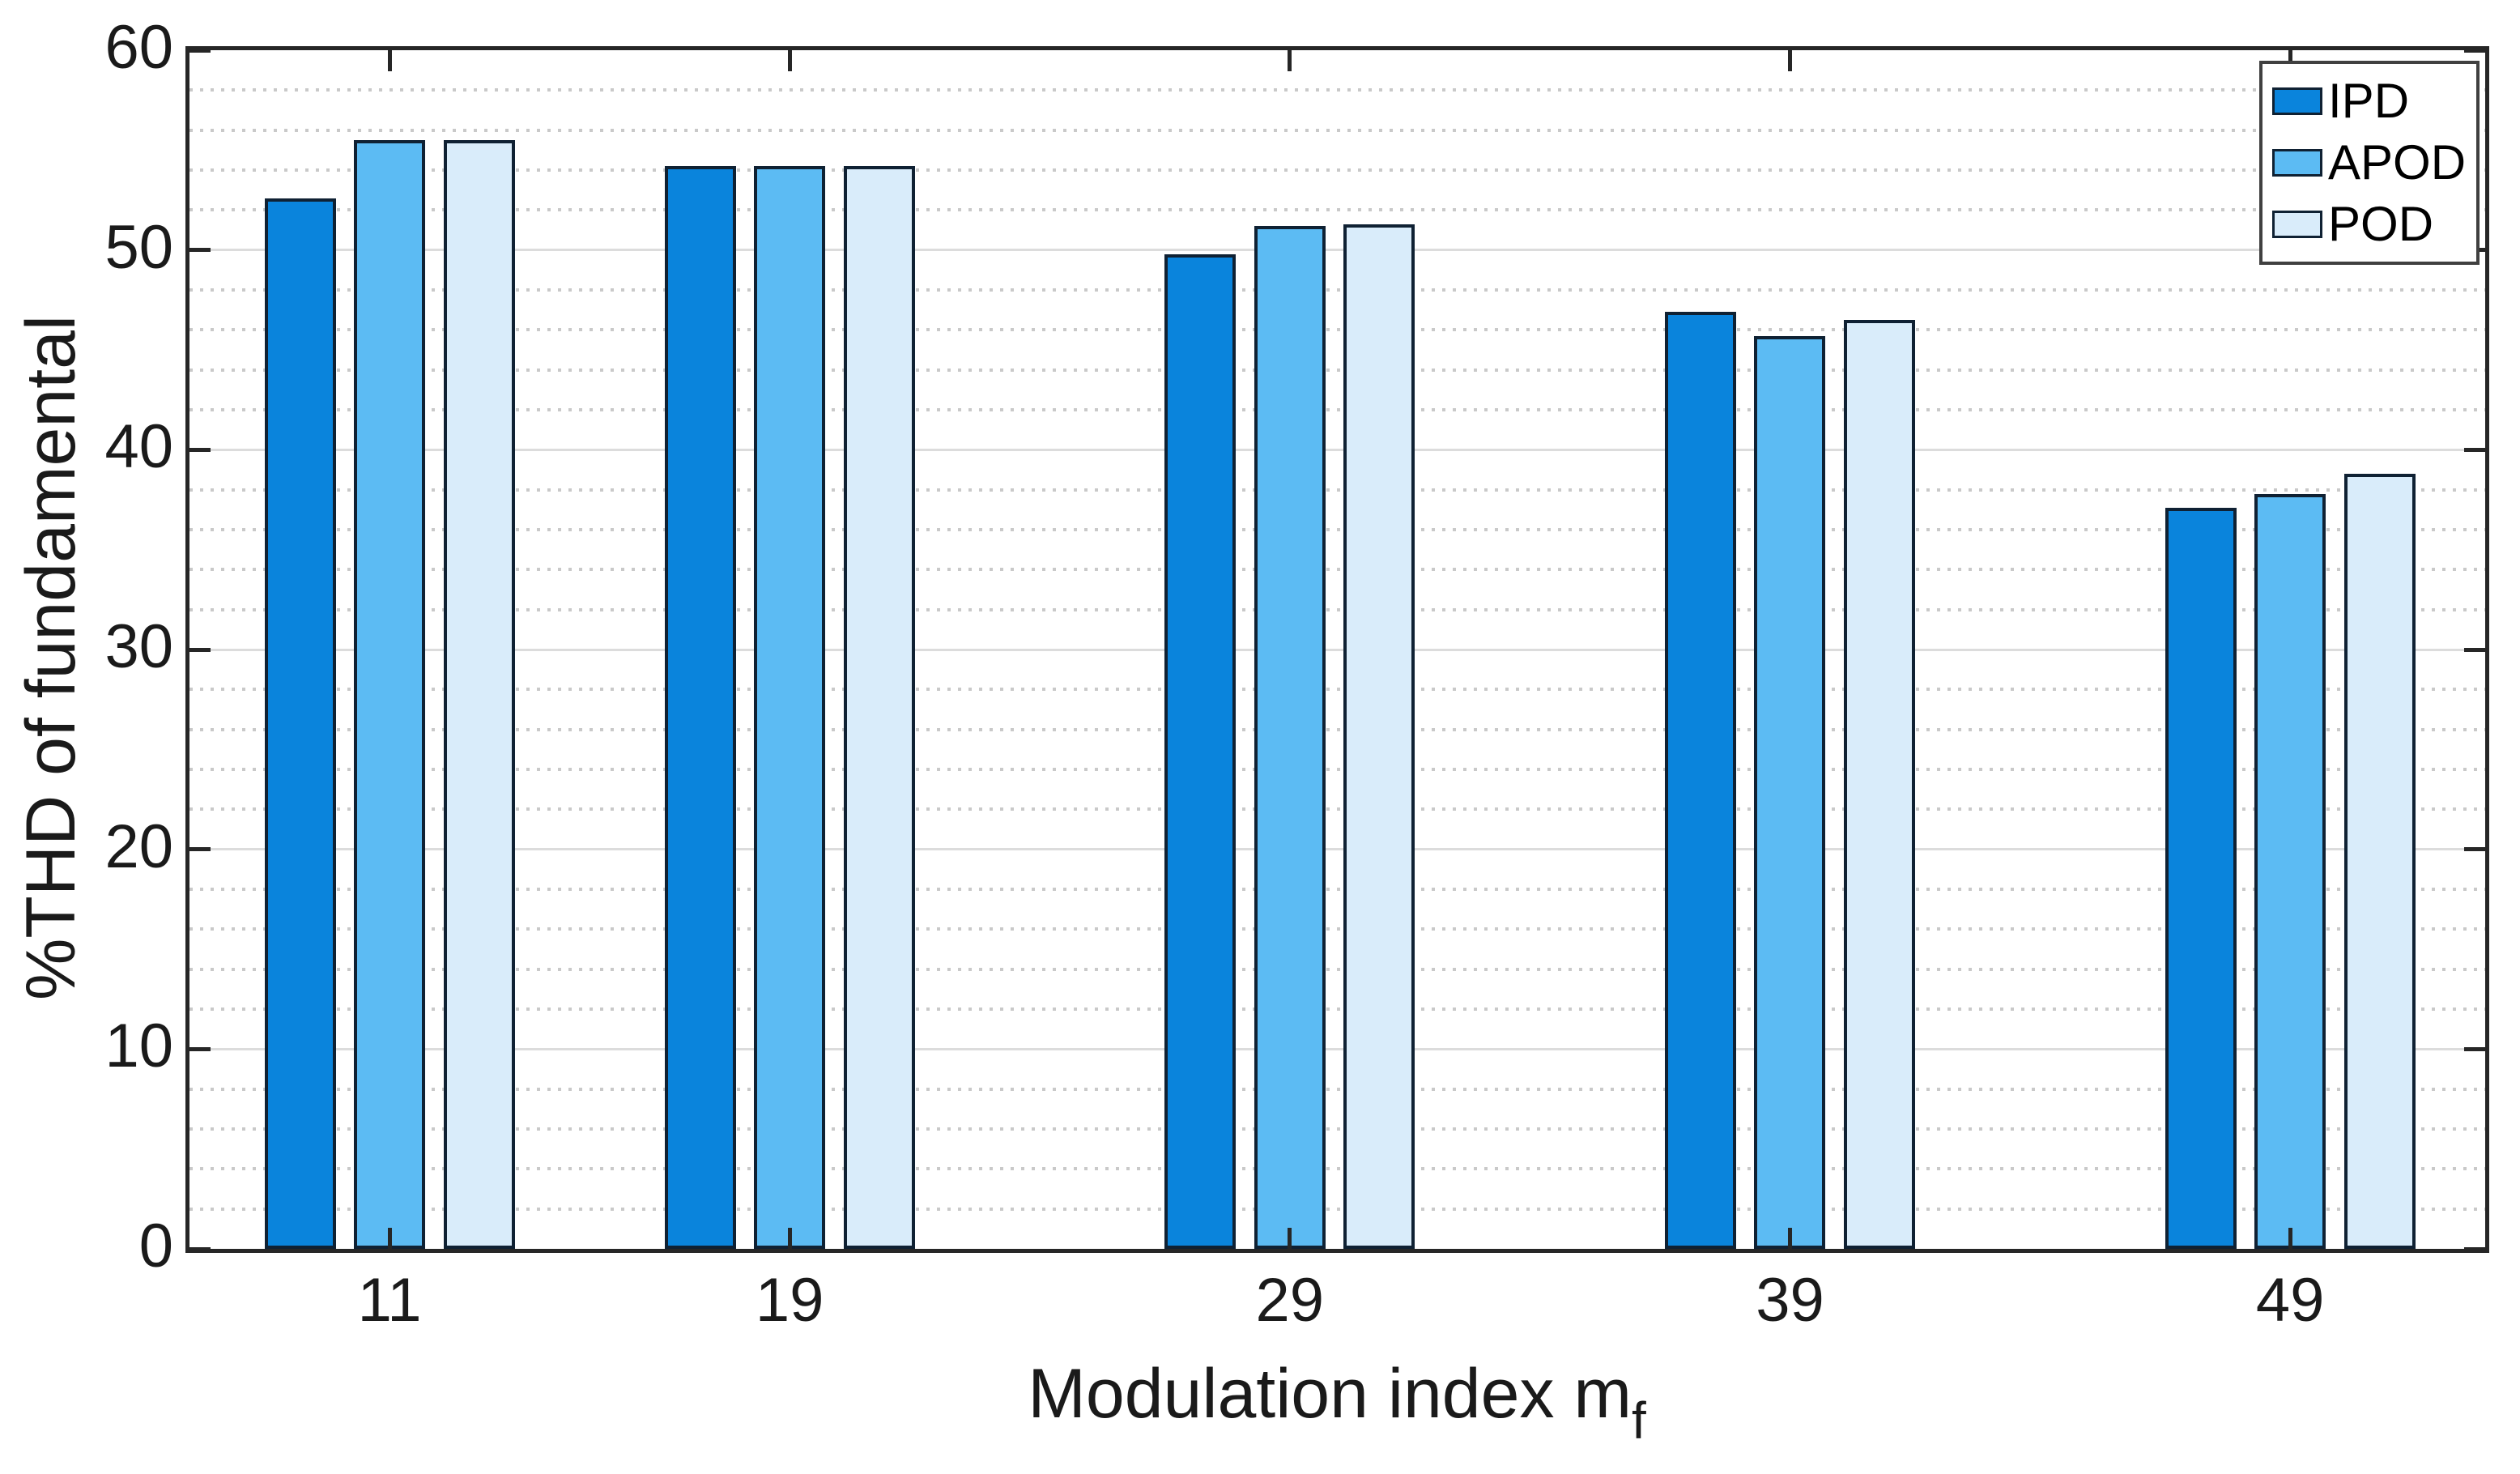  What do you see at coordinates (1337, 1089) in the screenshot?
I see `minor-gridline-y8` at bounding box center [1337, 1089].